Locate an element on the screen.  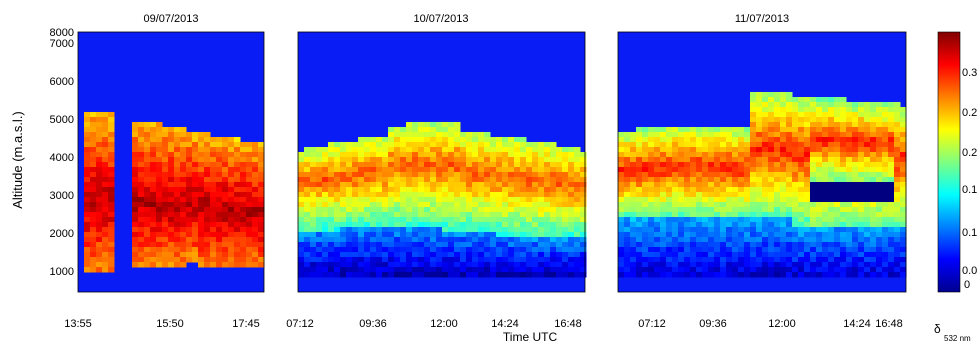
colorbar-tick-label: 0.2 is located at coordinates (969, 153).